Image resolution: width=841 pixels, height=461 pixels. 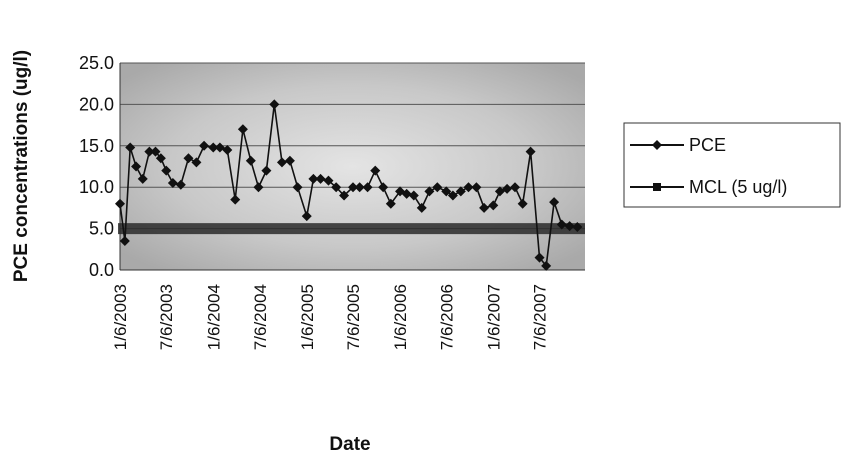 What do you see at coordinates (540, 317) in the screenshot?
I see `x-tick-label: 7/6/2007` at bounding box center [540, 317].